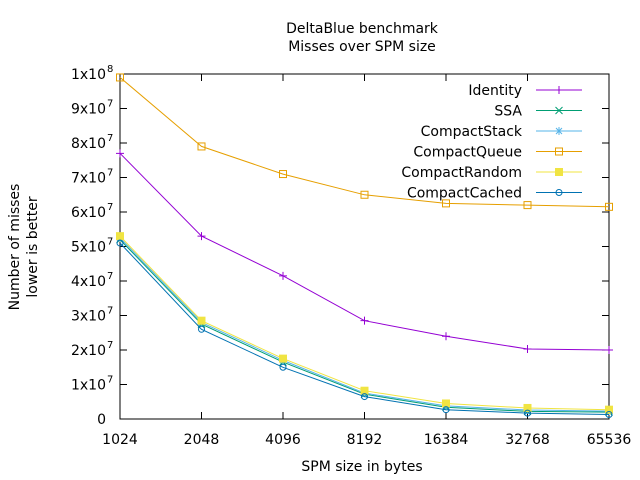 The height and width of the screenshot is (480, 640). What do you see at coordinates (101, 420) in the screenshot?
I see `y-tick-label: 0` at bounding box center [101, 420].